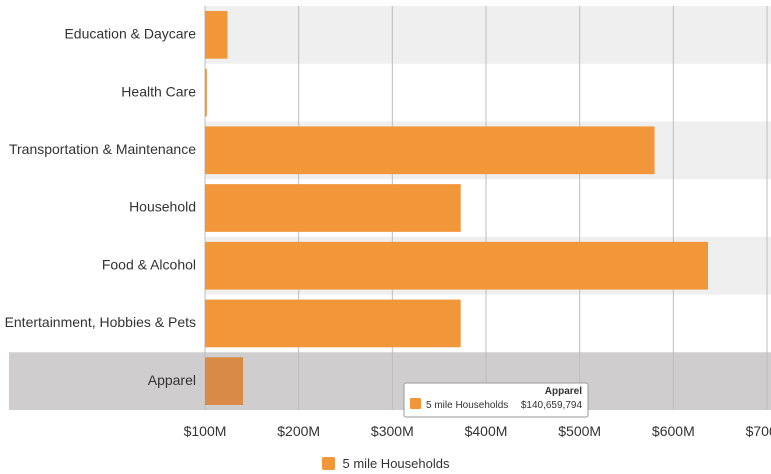 The height and width of the screenshot is (474, 771). I want to click on tooltip-value: $140,659,794, so click(552, 405).